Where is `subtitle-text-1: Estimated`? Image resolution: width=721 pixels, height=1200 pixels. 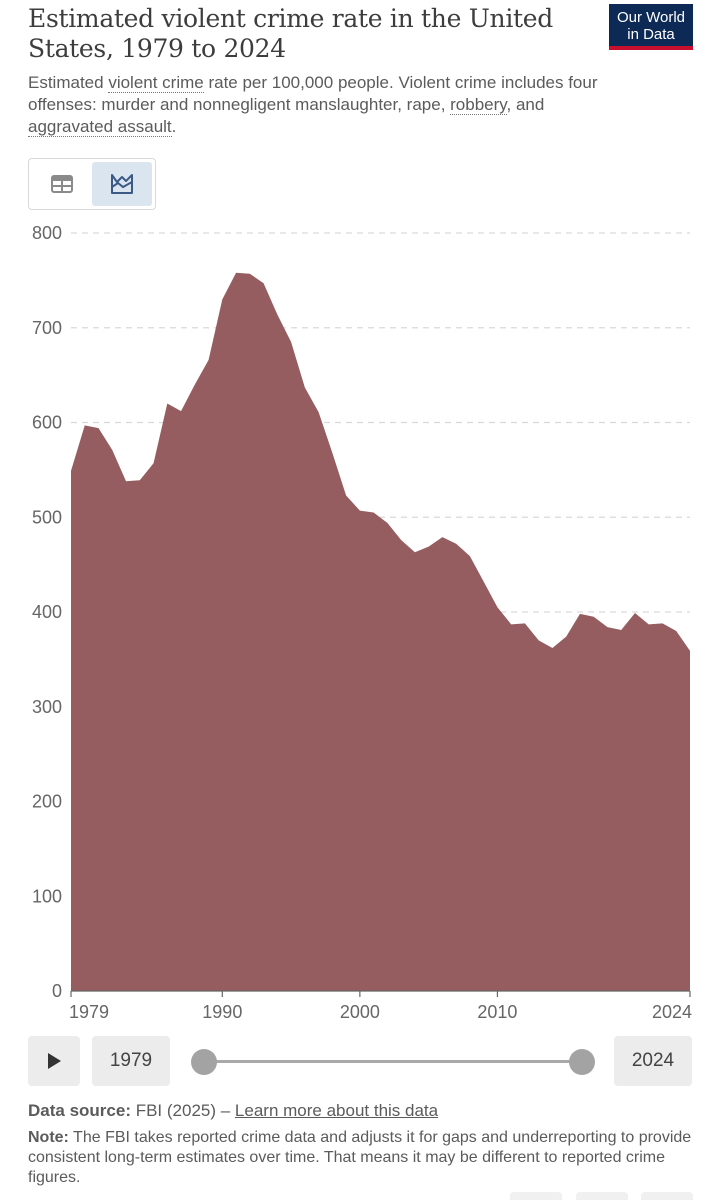 subtitle-text-1: Estimated is located at coordinates (68, 82).